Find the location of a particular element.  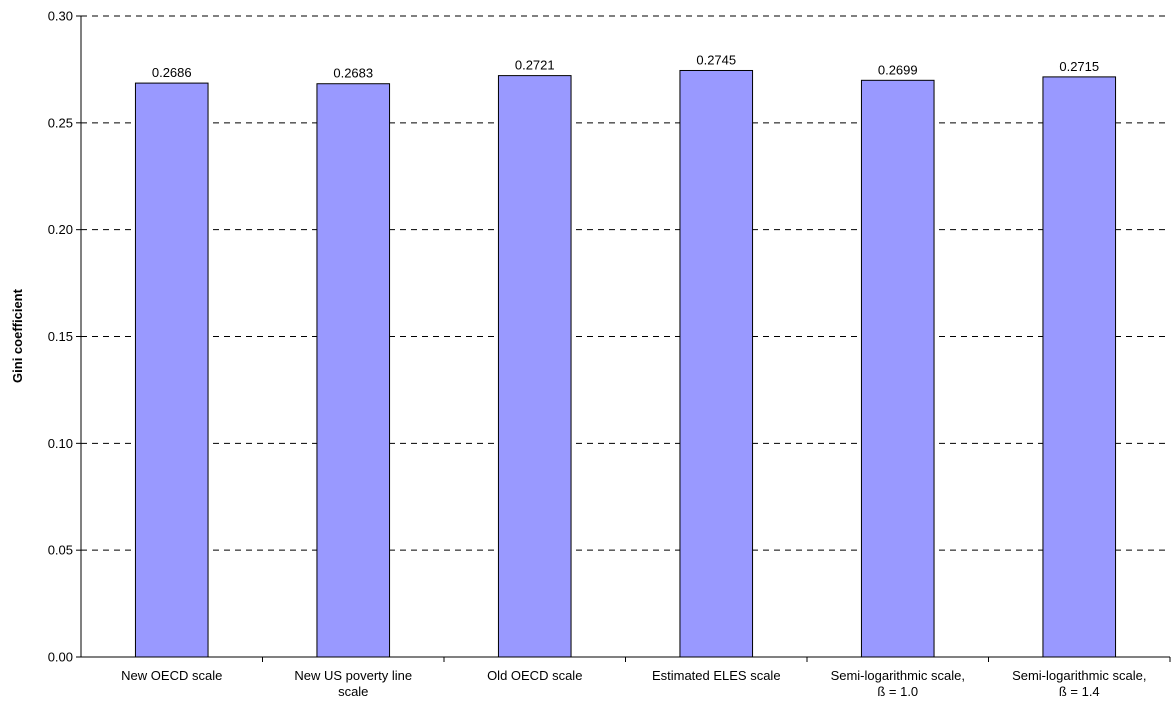

x-category-label: Estimated ELES scale is located at coordinates (716, 675).